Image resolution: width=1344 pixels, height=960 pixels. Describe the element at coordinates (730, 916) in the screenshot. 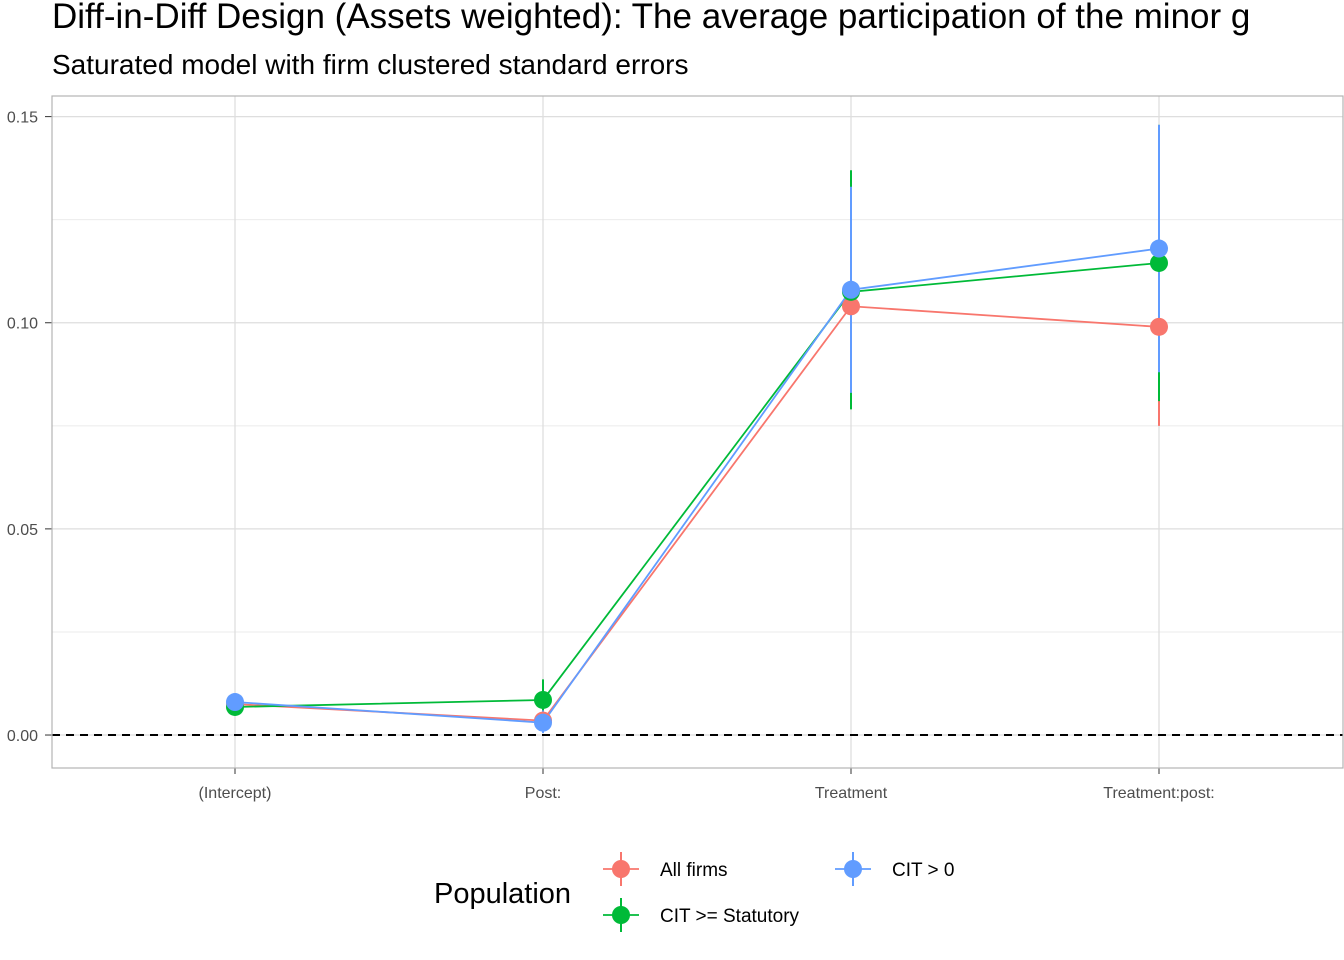

I see `legend-label: CIT >= Statutory` at that location.